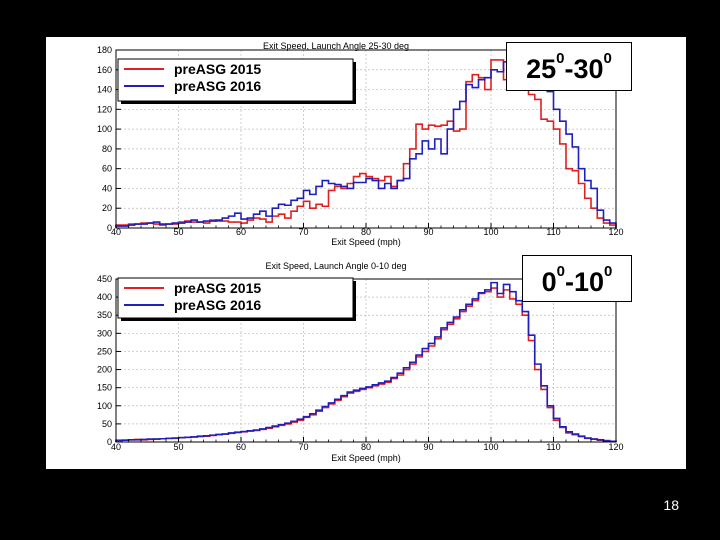 Image resolution: width=720 pixels, height=540 pixels. What do you see at coordinates (104, 279) in the screenshot?
I see `y-tick-label: 450` at bounding box center [104, 279].